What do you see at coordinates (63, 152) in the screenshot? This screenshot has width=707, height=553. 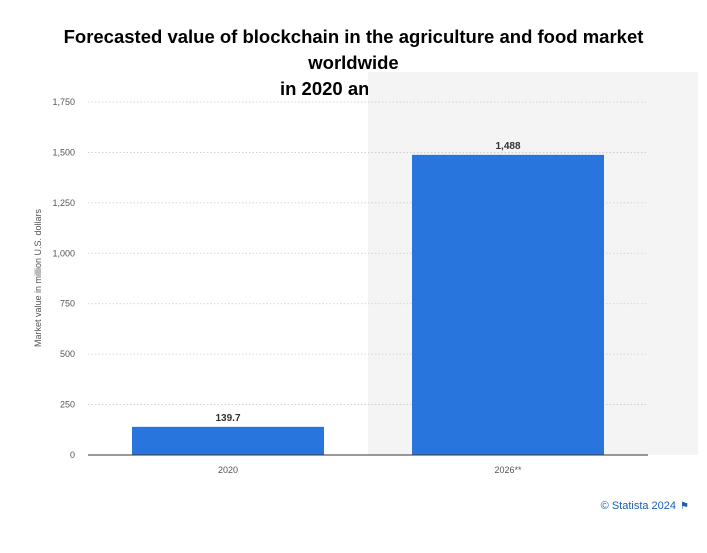 I see `y-tick-label: 1,500` at bounding box center [63, 152].